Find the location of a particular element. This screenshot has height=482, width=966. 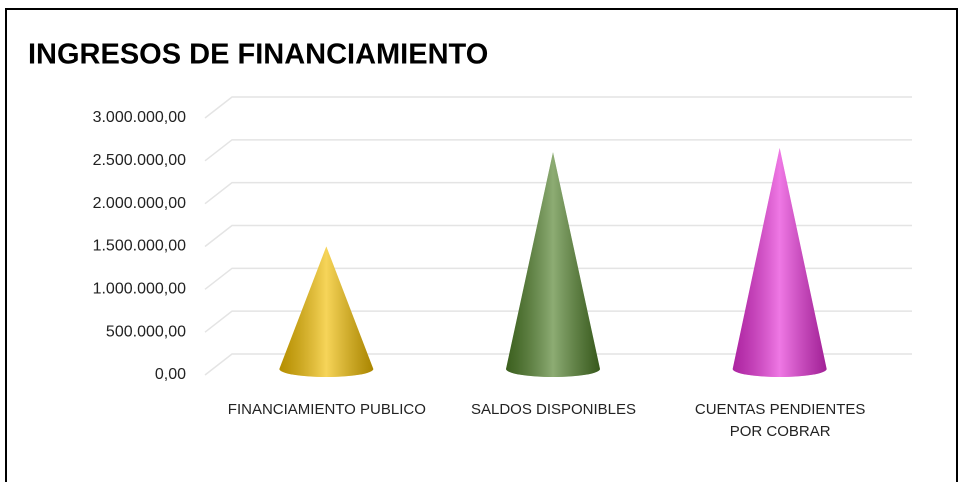

y-tick-label: 500.000,00 is located at coordinates (146, 331).